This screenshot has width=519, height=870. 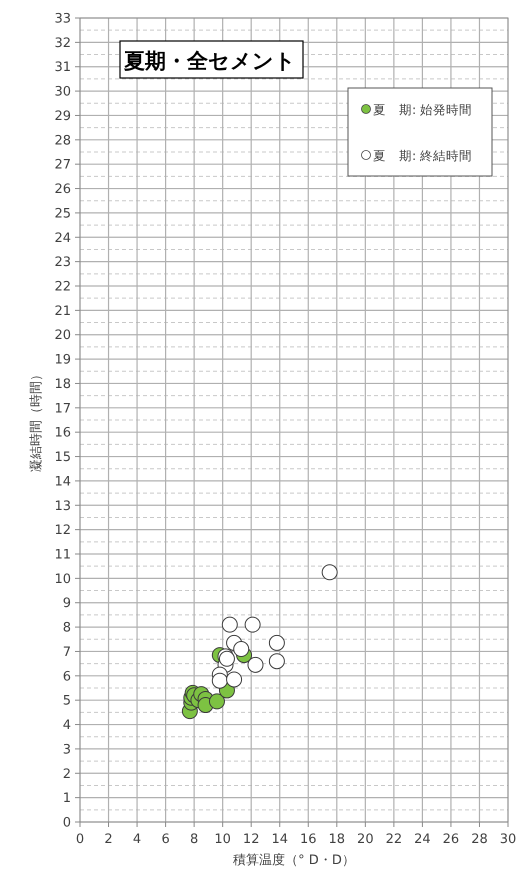 What do you see at coordinates (62, 433) in the screenshot?
I see `y-tick-label: 16` at bounding box center [62, 433].